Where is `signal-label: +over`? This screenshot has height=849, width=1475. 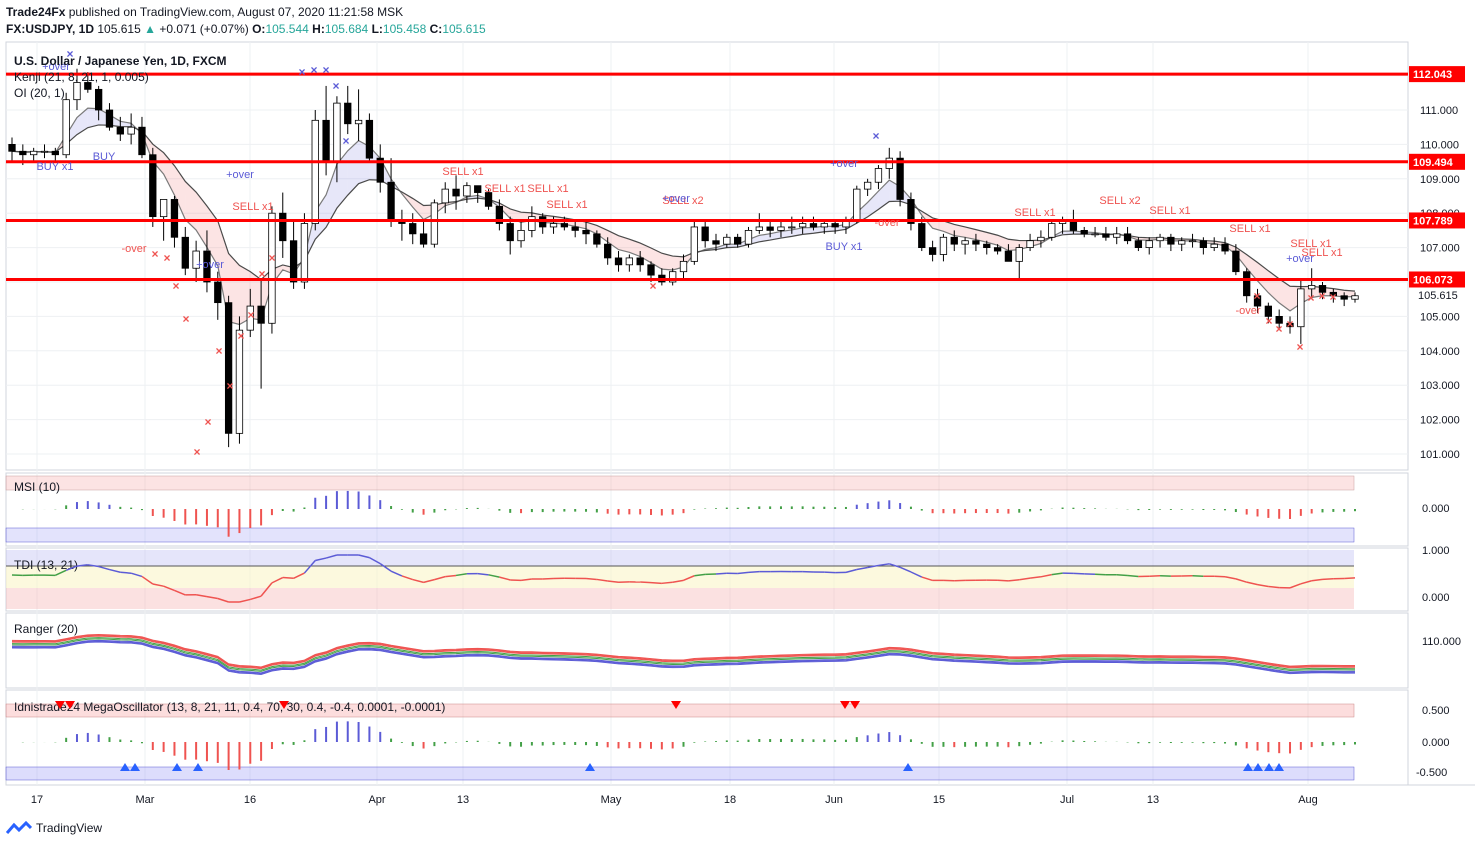
signal-label: +over is located at coordinates (210, 265).